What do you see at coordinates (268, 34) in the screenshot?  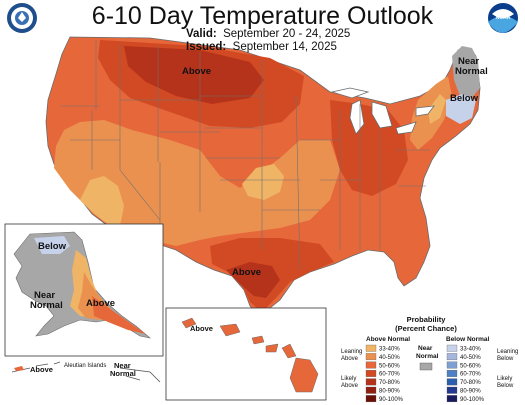 I see `valid-dates: Valid: September 20 - 24, 2025` at bounding box center [268, 34].